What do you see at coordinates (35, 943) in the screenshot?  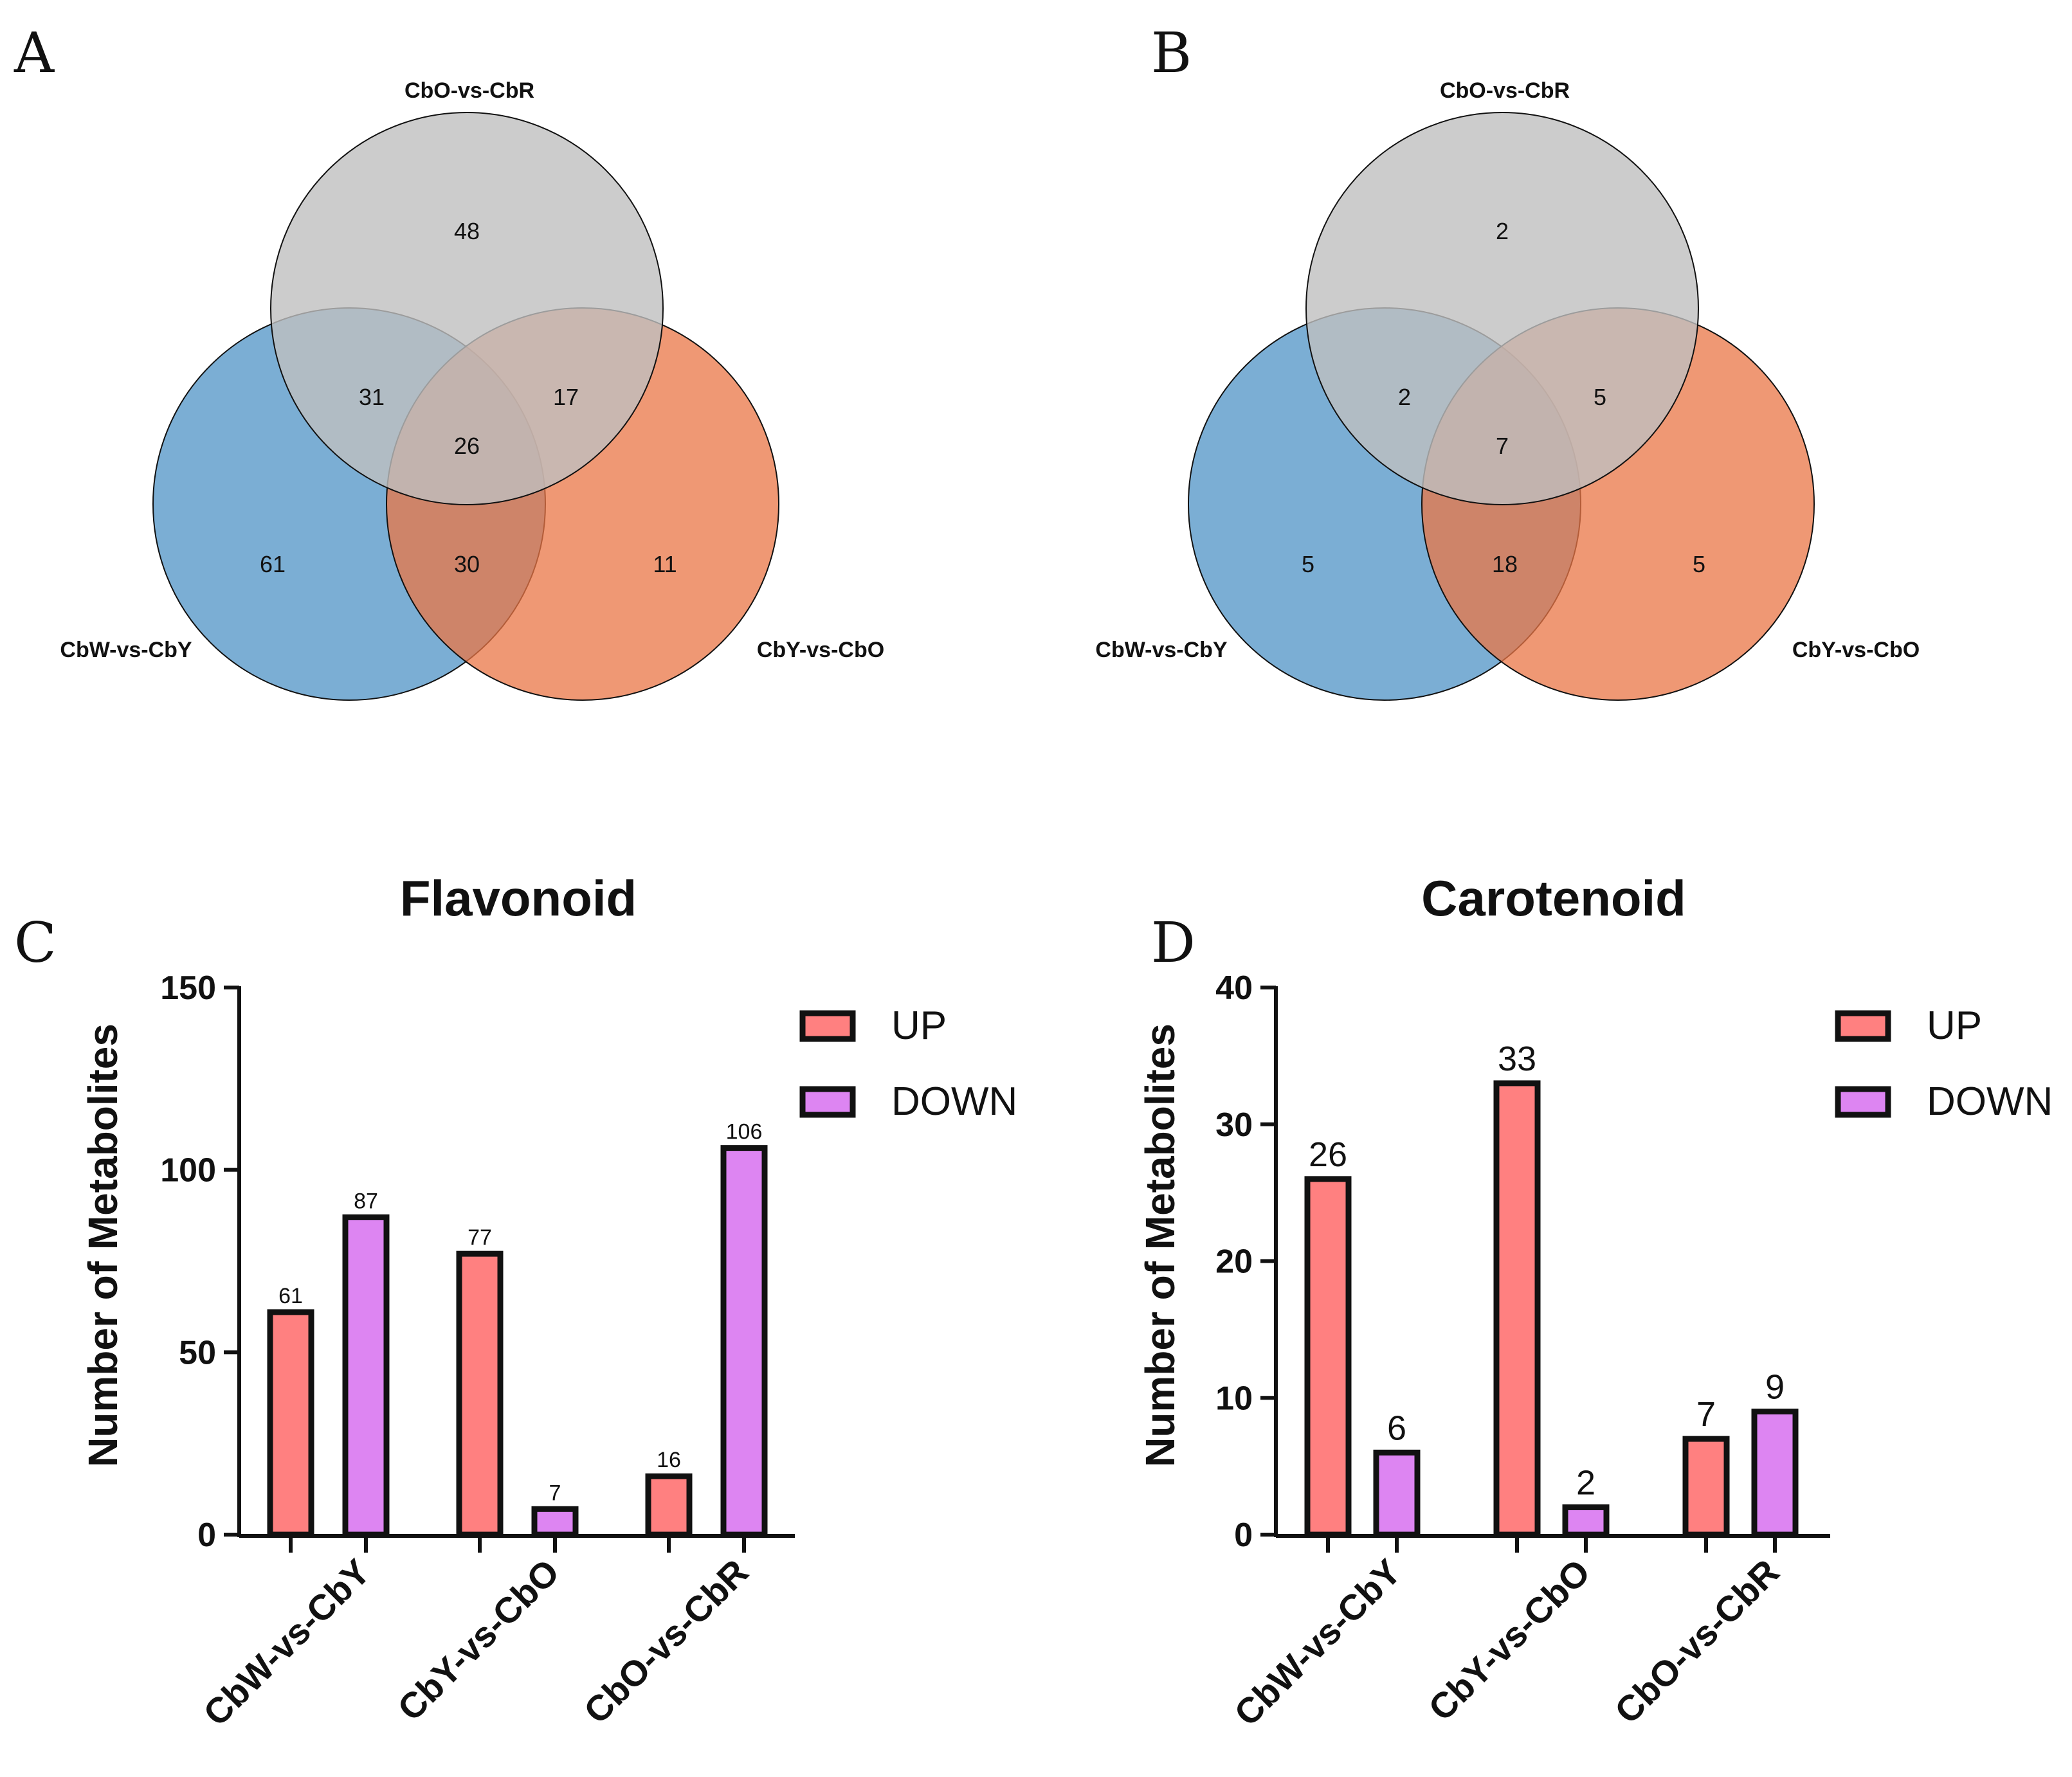 I see `panel-letter-c: C` at bounding box center [35, 943].